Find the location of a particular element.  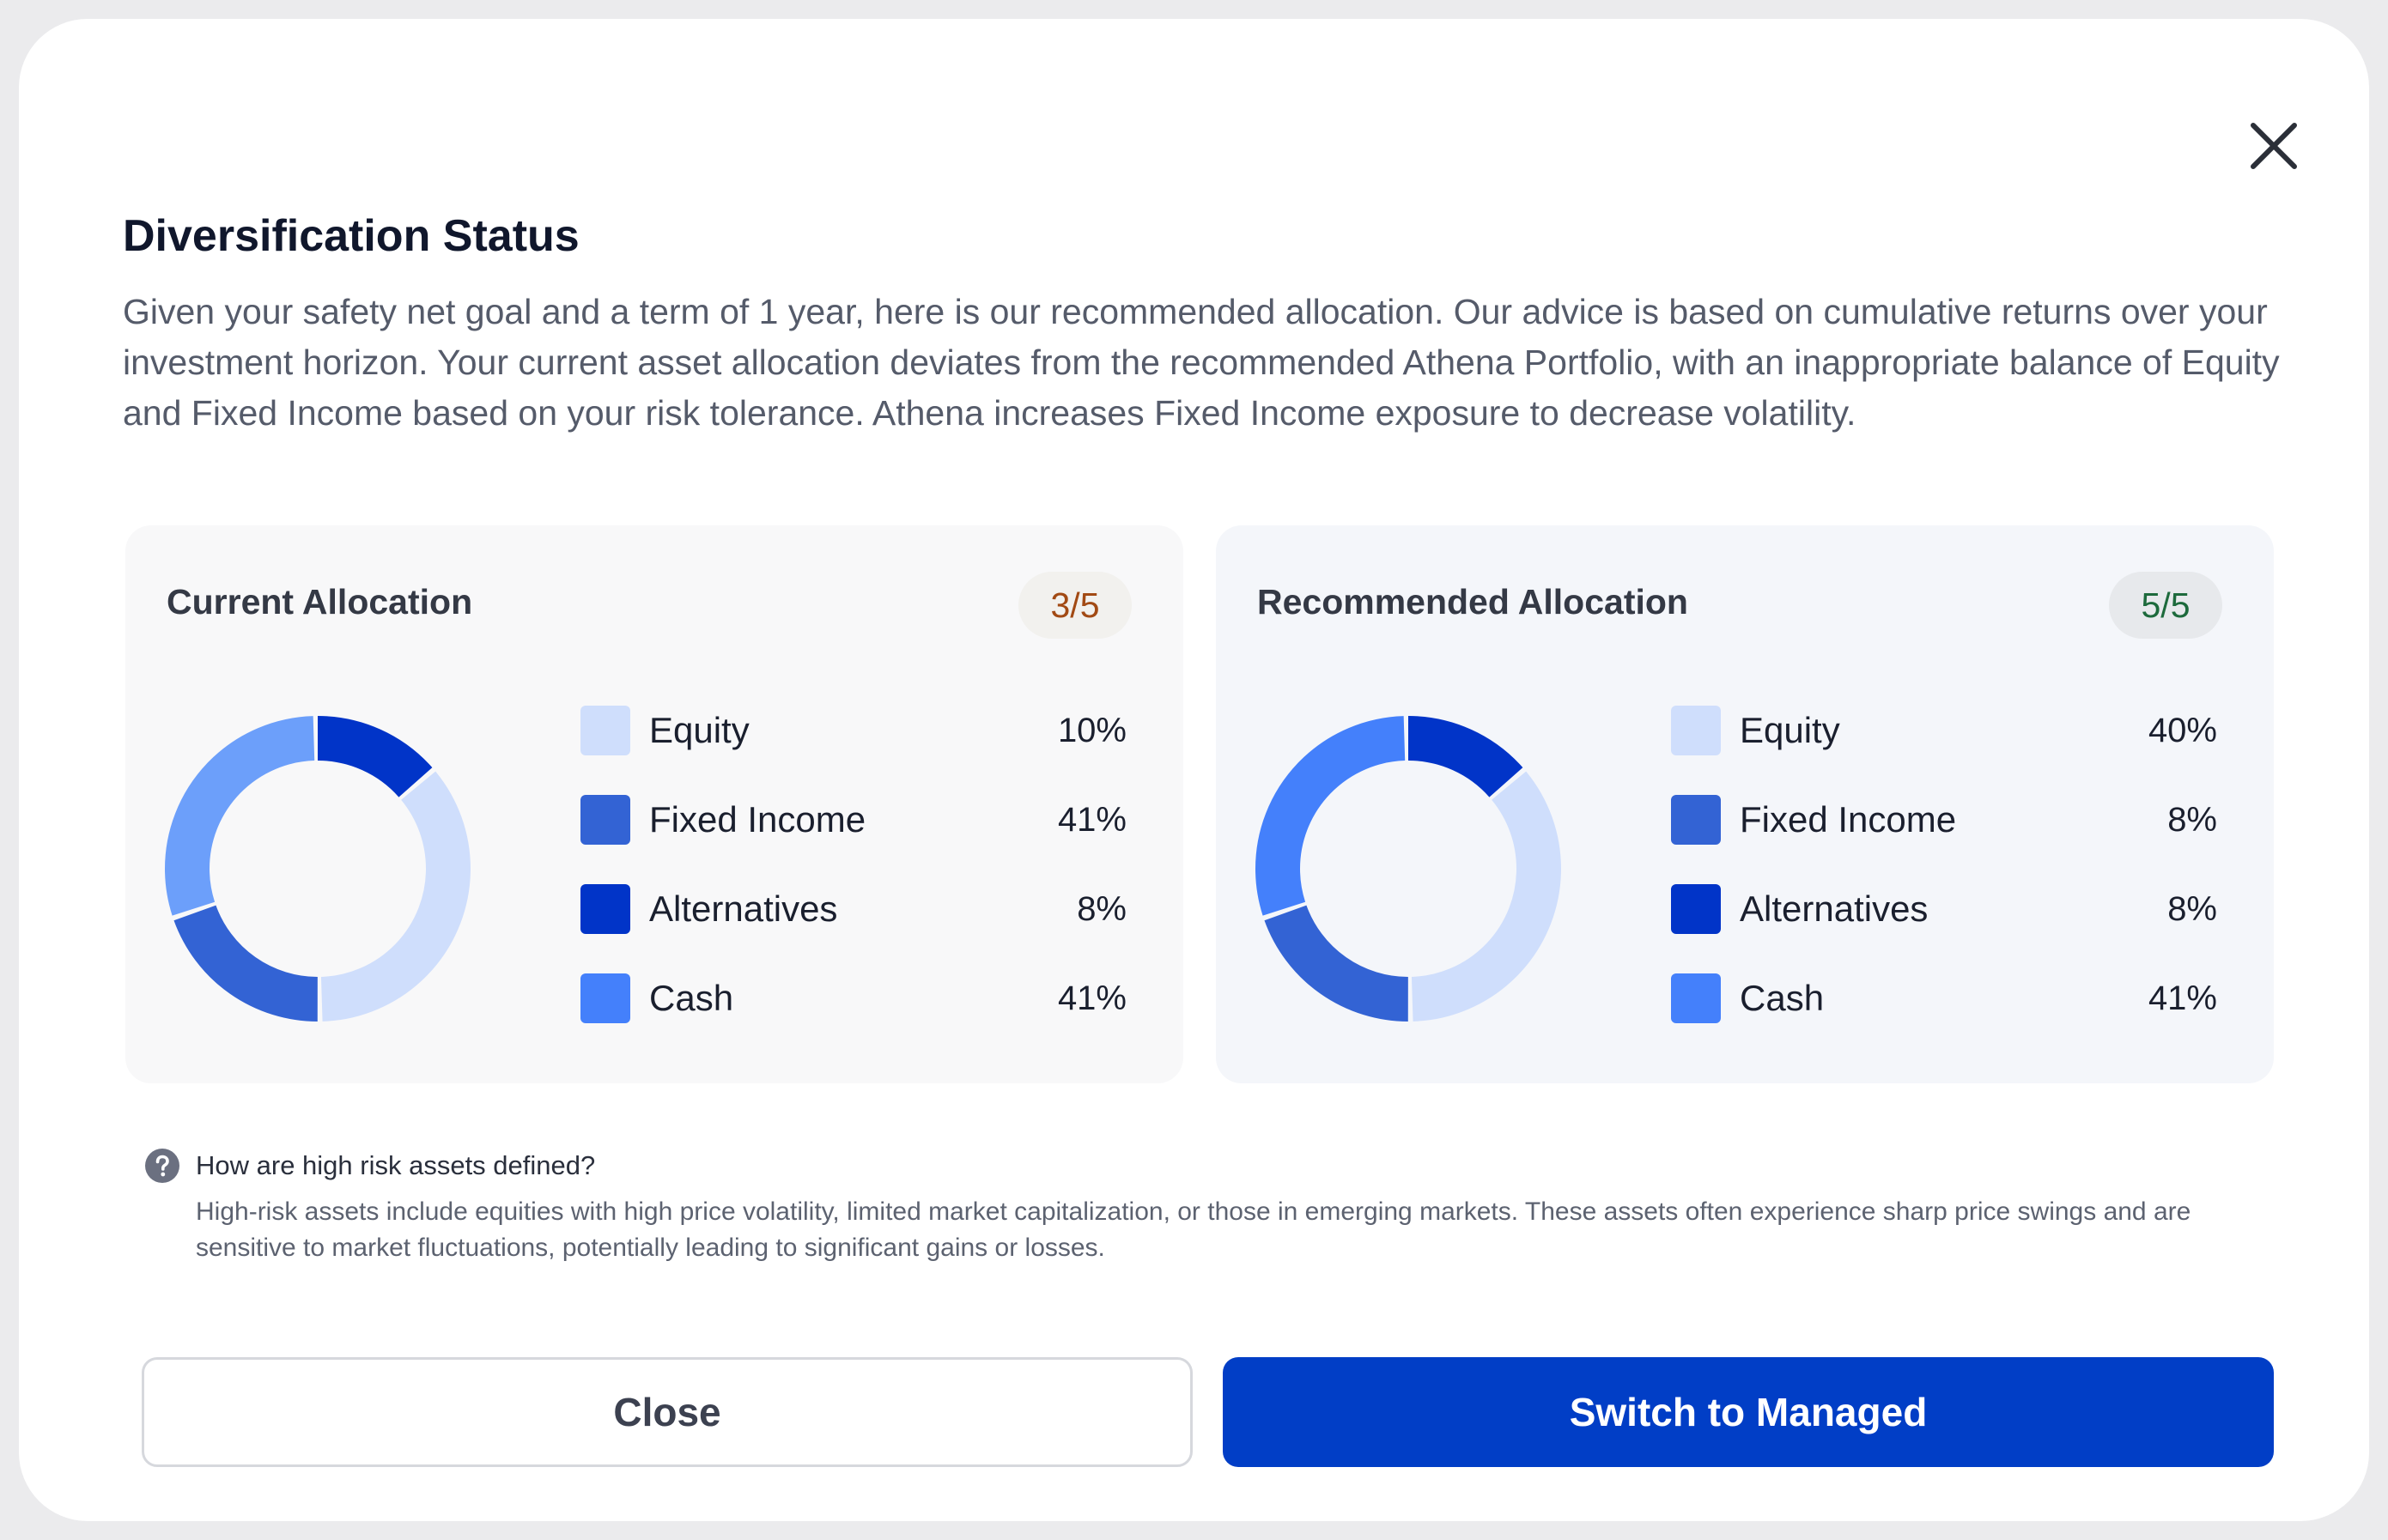

close-icon is located at coordinates (2274, 146).